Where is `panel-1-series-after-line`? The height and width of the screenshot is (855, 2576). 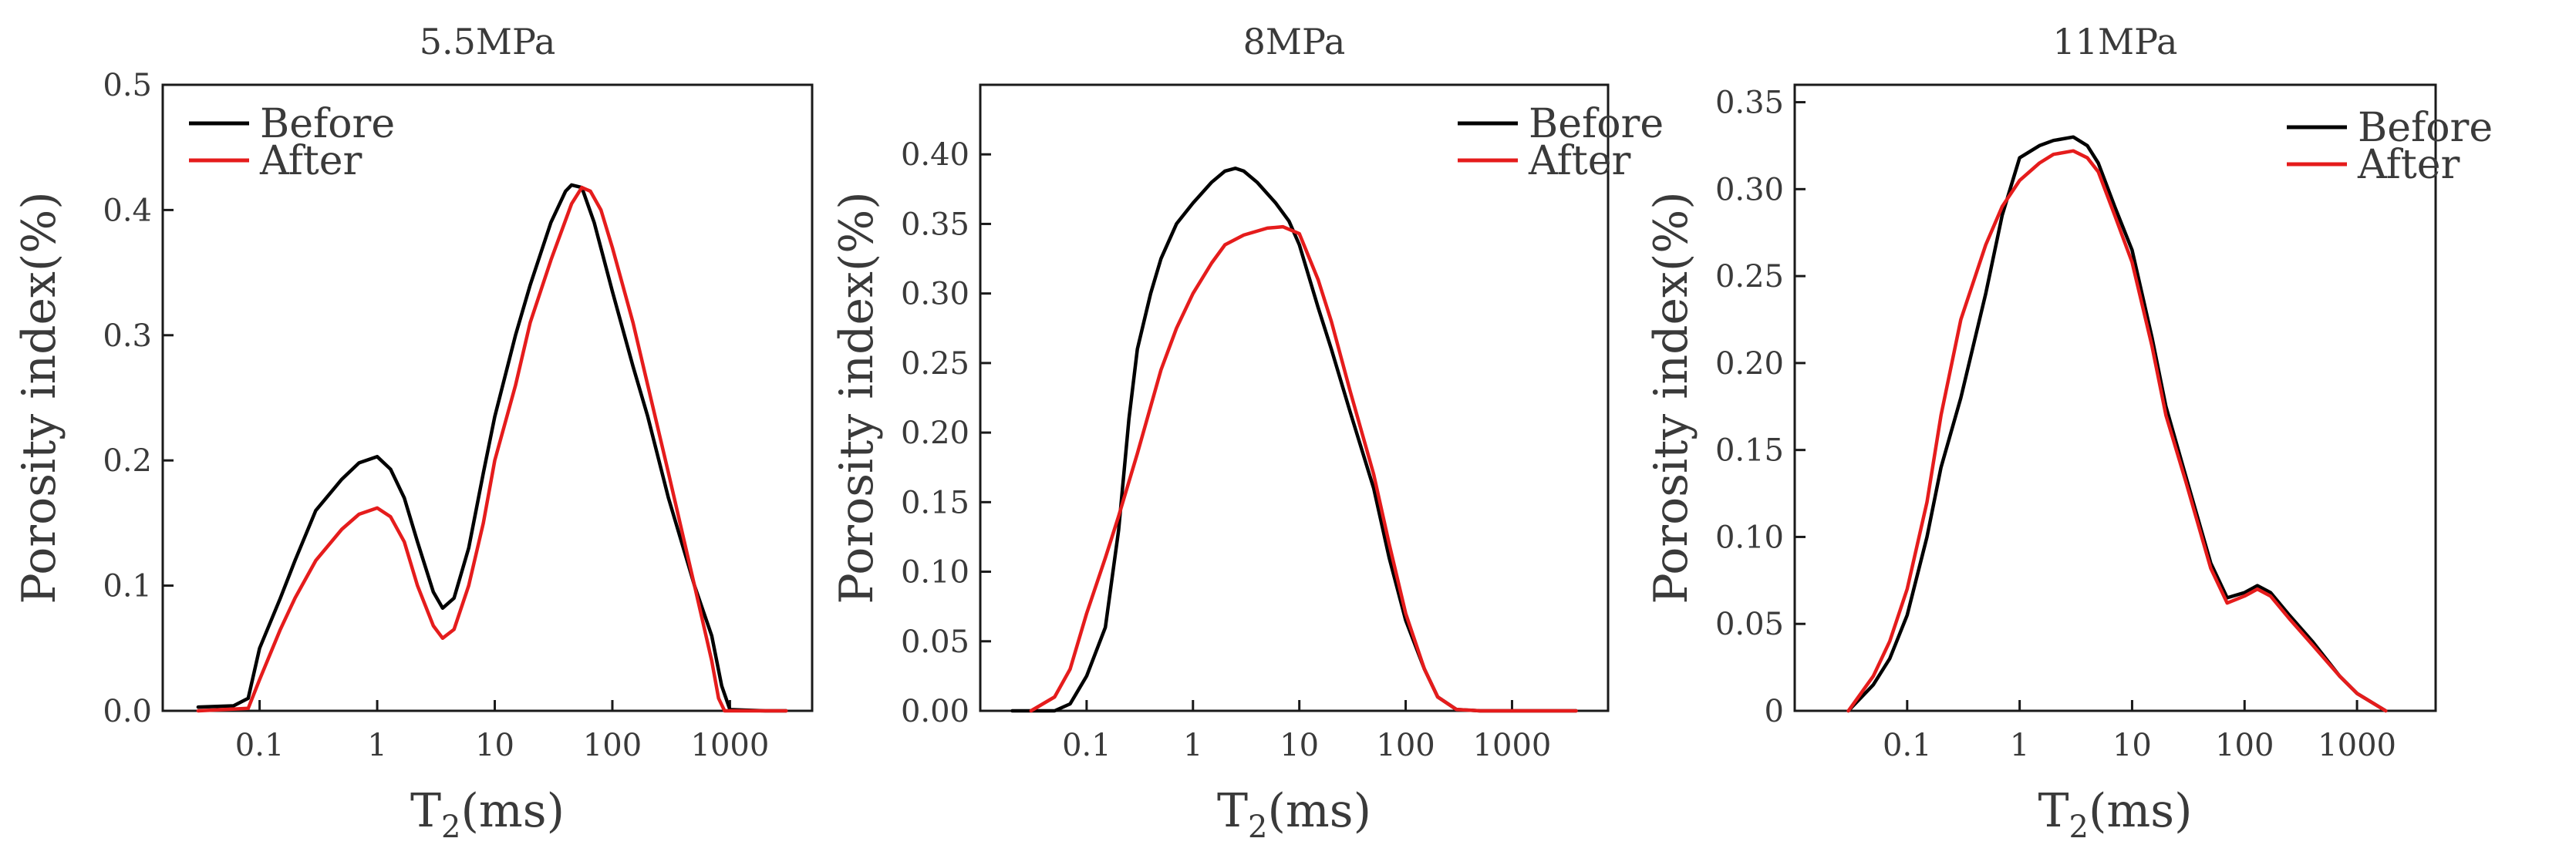 panel-1-series-after-line is located at coordinates (492, 449).